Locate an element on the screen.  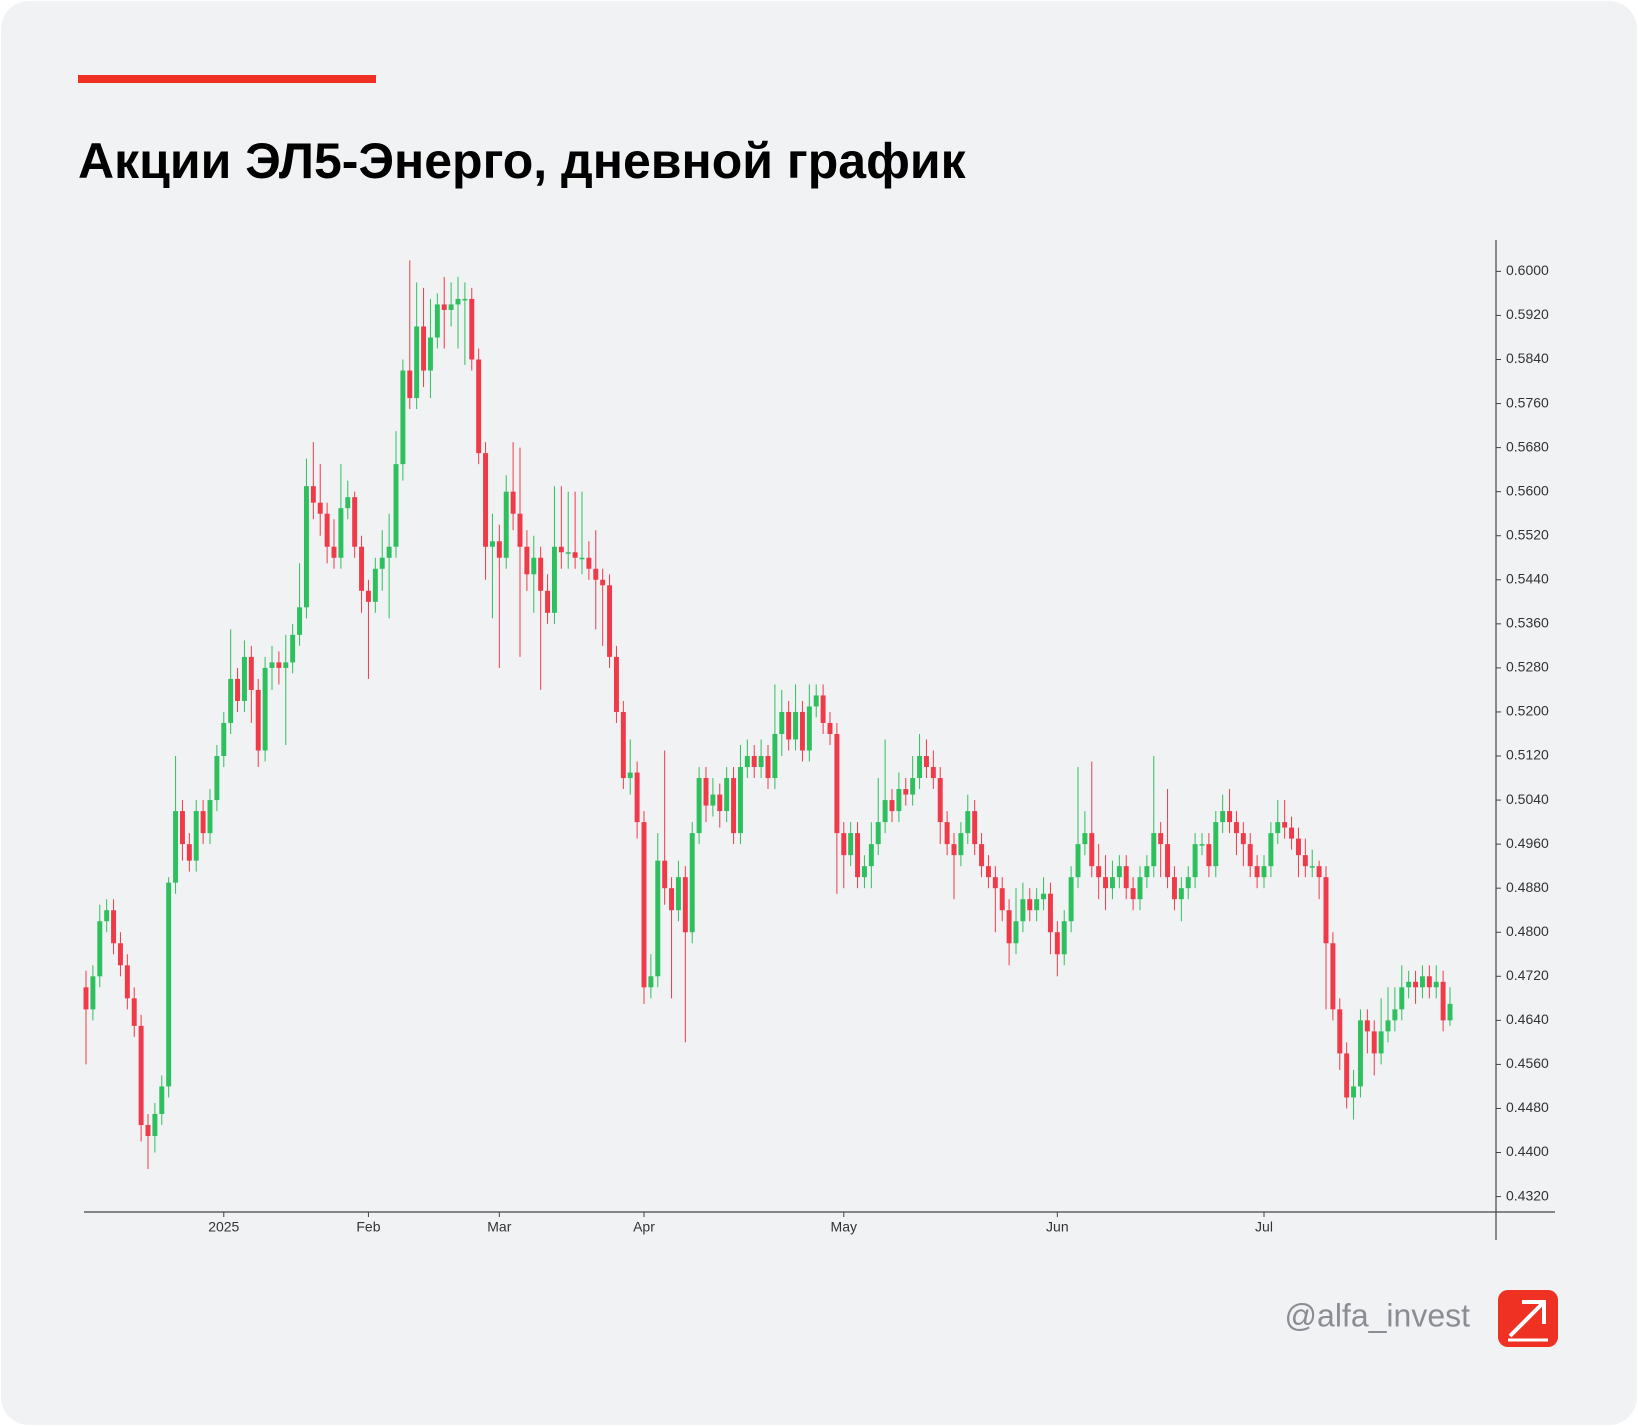
handle: @alfa_invest is located at coordinates (1378, 1315).